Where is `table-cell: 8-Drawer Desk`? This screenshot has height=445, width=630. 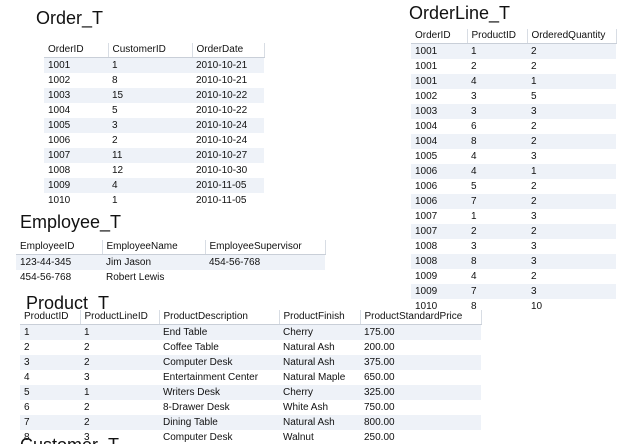 table-cell: 8-Drawer Desk is located at coordinates (219, 407).